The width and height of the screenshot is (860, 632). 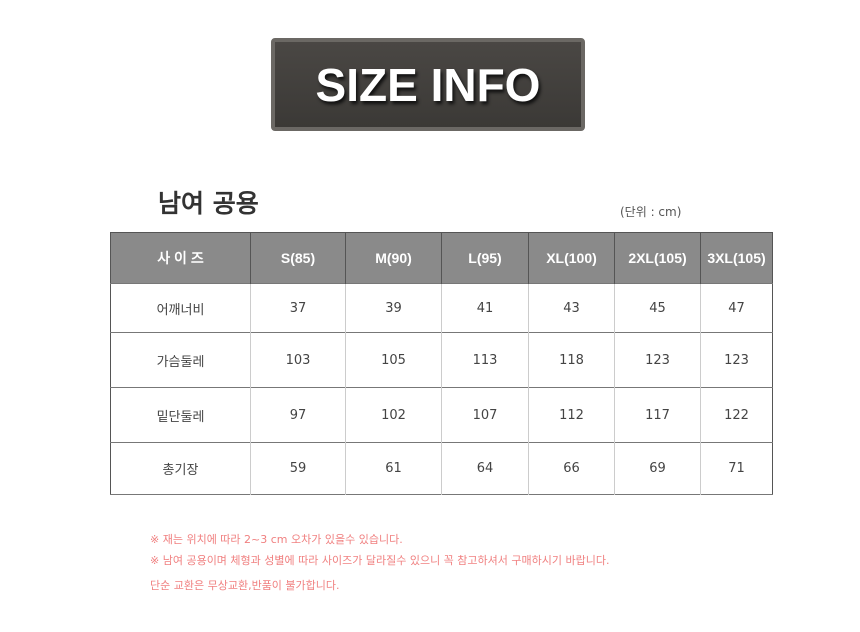 What do you see at coordinates (651, 212) in the screenshot?
I see `unit-label: (단위 : cm)` at bounding box center [651, 212].